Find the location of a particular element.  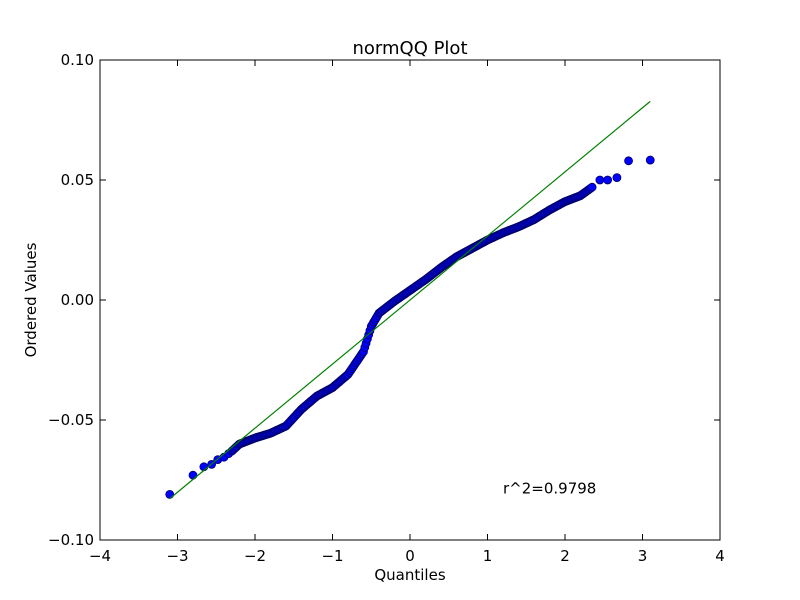

x-tick-label: −4 is located at coordinates (100, 556).